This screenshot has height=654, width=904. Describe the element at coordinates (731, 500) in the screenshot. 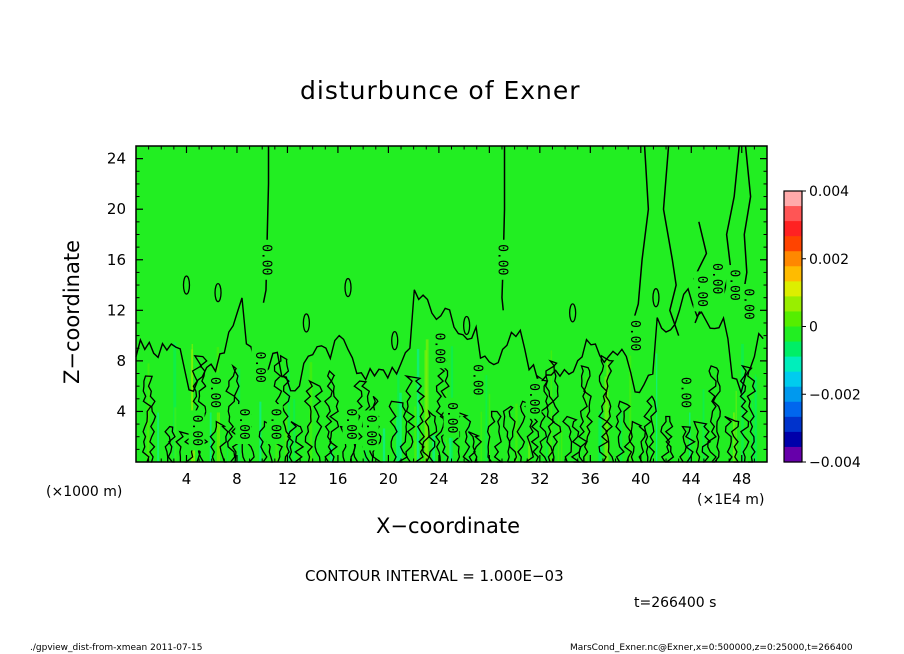

I see `x-axis-unit-right: (×1E4 m)` at that location.